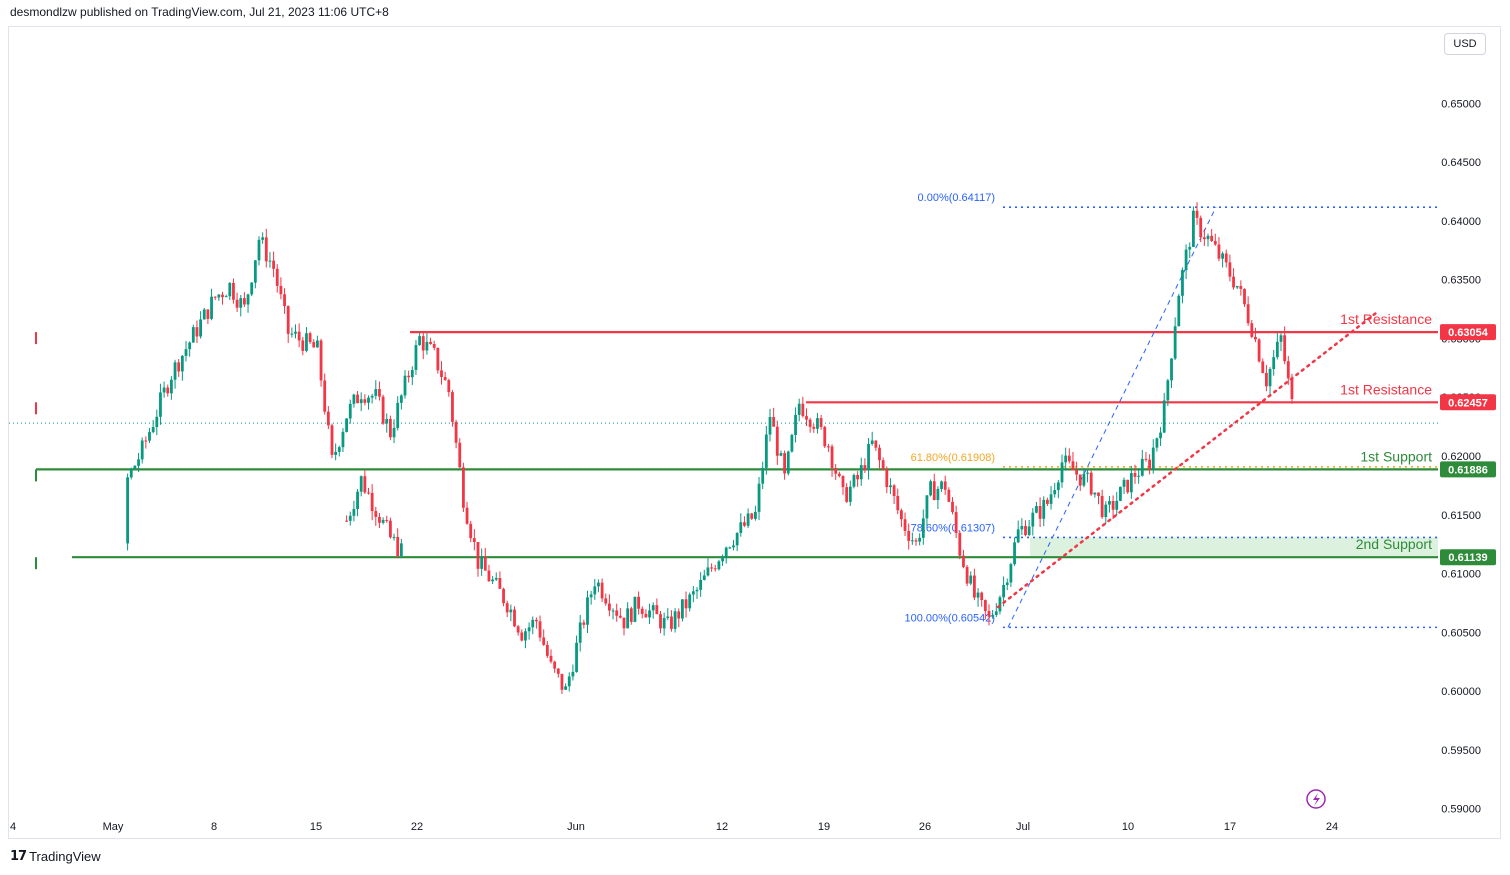 Image resolution: width=1510 pixels, height=875 pixels. What do you see at coordinates (1465, 44) in the screenshot?
I see `currency-button: USD` at bounding box center [1465, 44].